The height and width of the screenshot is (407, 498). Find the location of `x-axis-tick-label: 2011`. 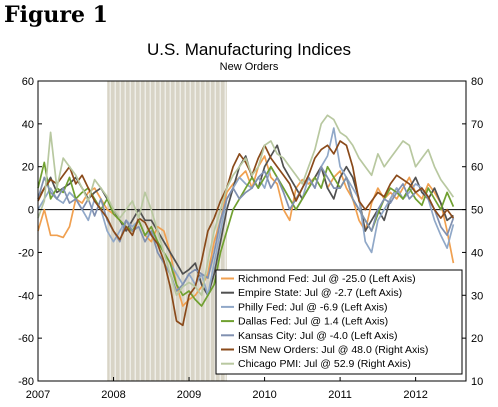

x-axis-tick-label: 2011 is located at coordinates (340, 395).